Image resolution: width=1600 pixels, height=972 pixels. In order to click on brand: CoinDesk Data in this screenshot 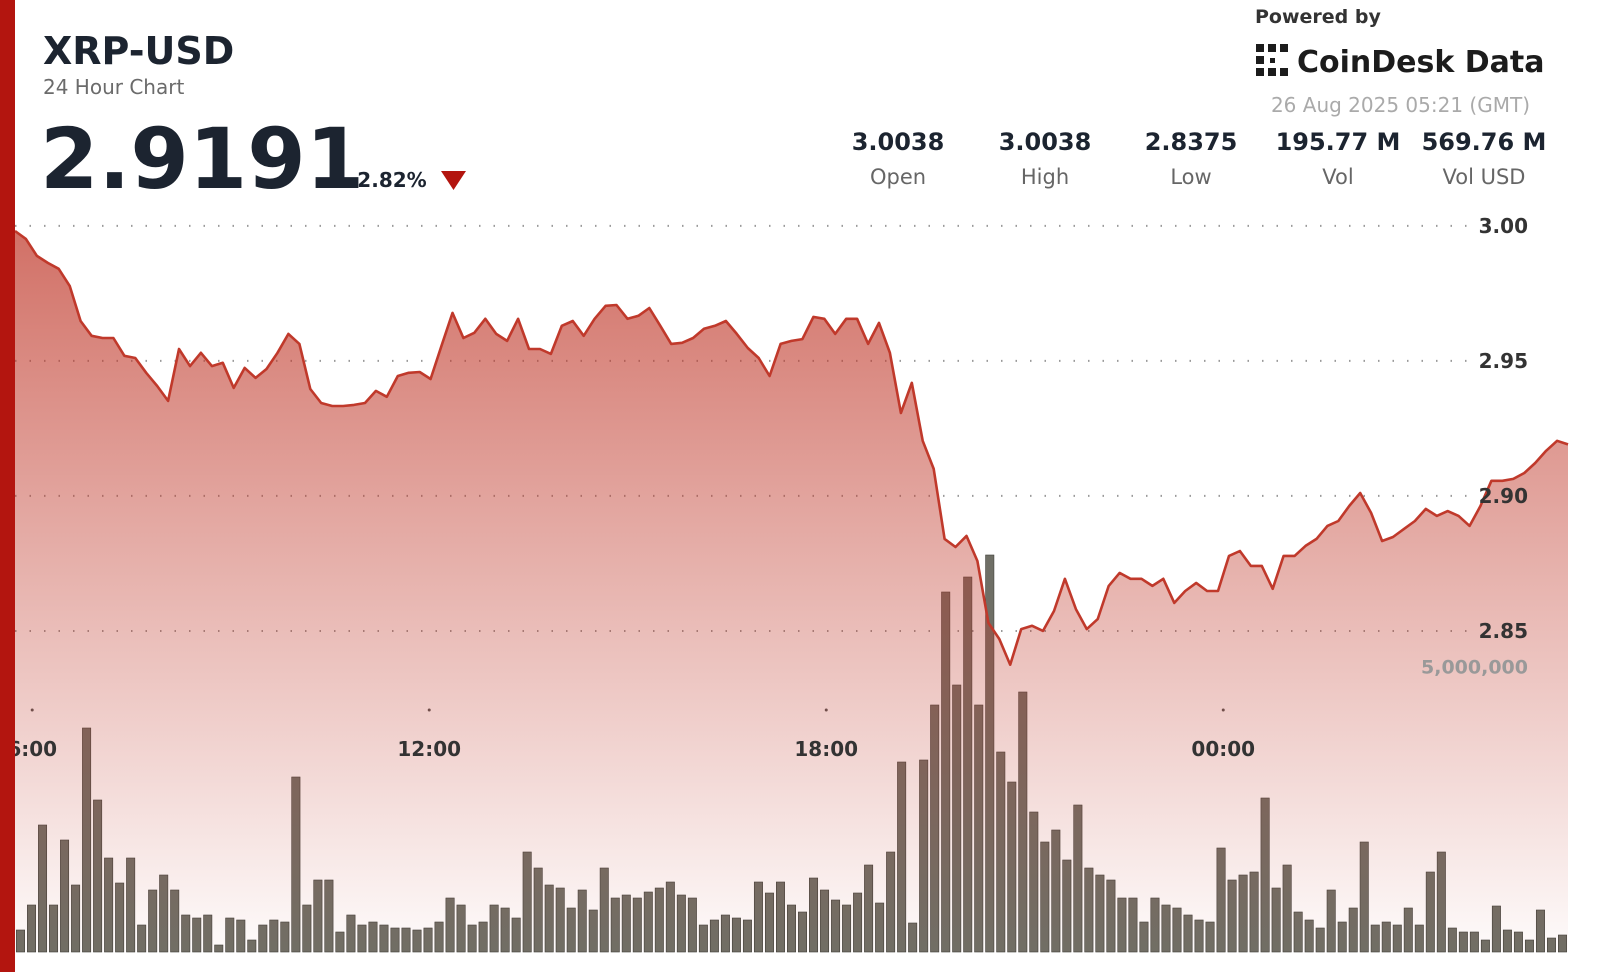, I will do `click(1421, 62)`.